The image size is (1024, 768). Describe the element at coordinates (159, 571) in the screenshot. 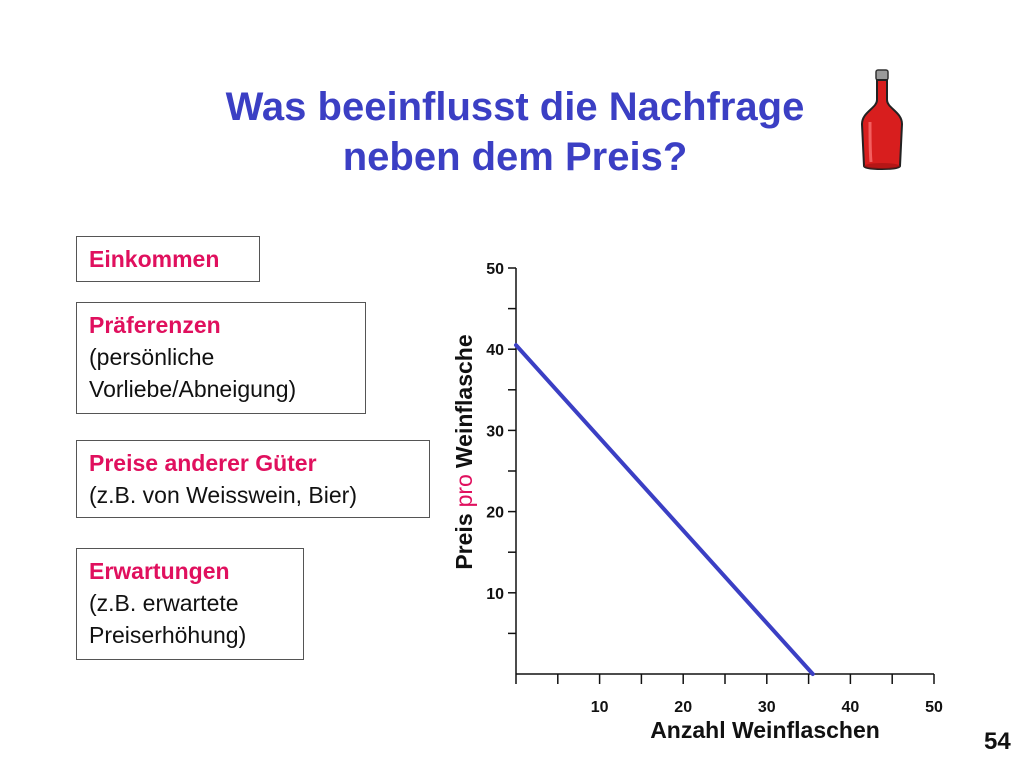

I see `factor-heading: Erwartungen` at that location.